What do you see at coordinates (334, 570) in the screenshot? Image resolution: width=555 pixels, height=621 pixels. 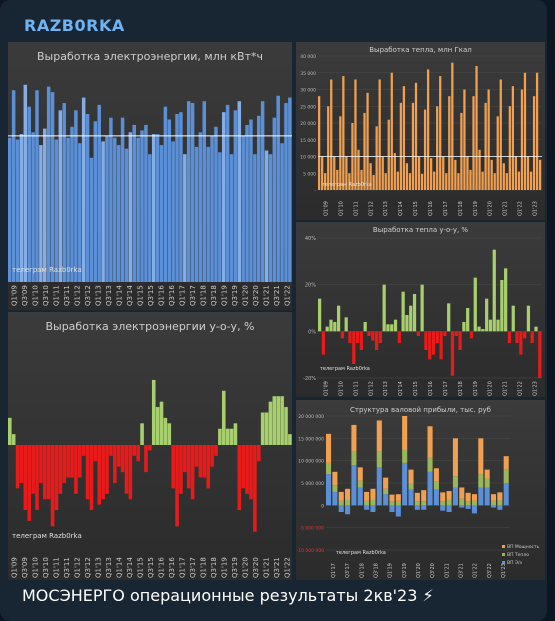 I see `x-tick-label: Q1'17` at bounding box center [334, 570].